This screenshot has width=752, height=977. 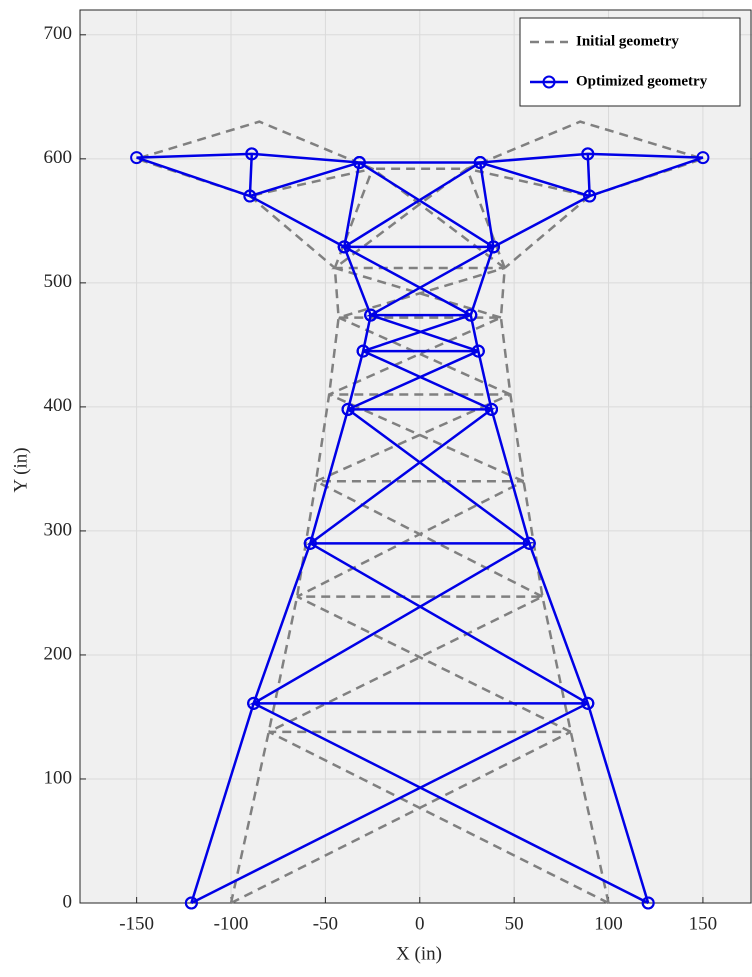 I want to click on y-tick-label: 200, so click(x=58, y=653).